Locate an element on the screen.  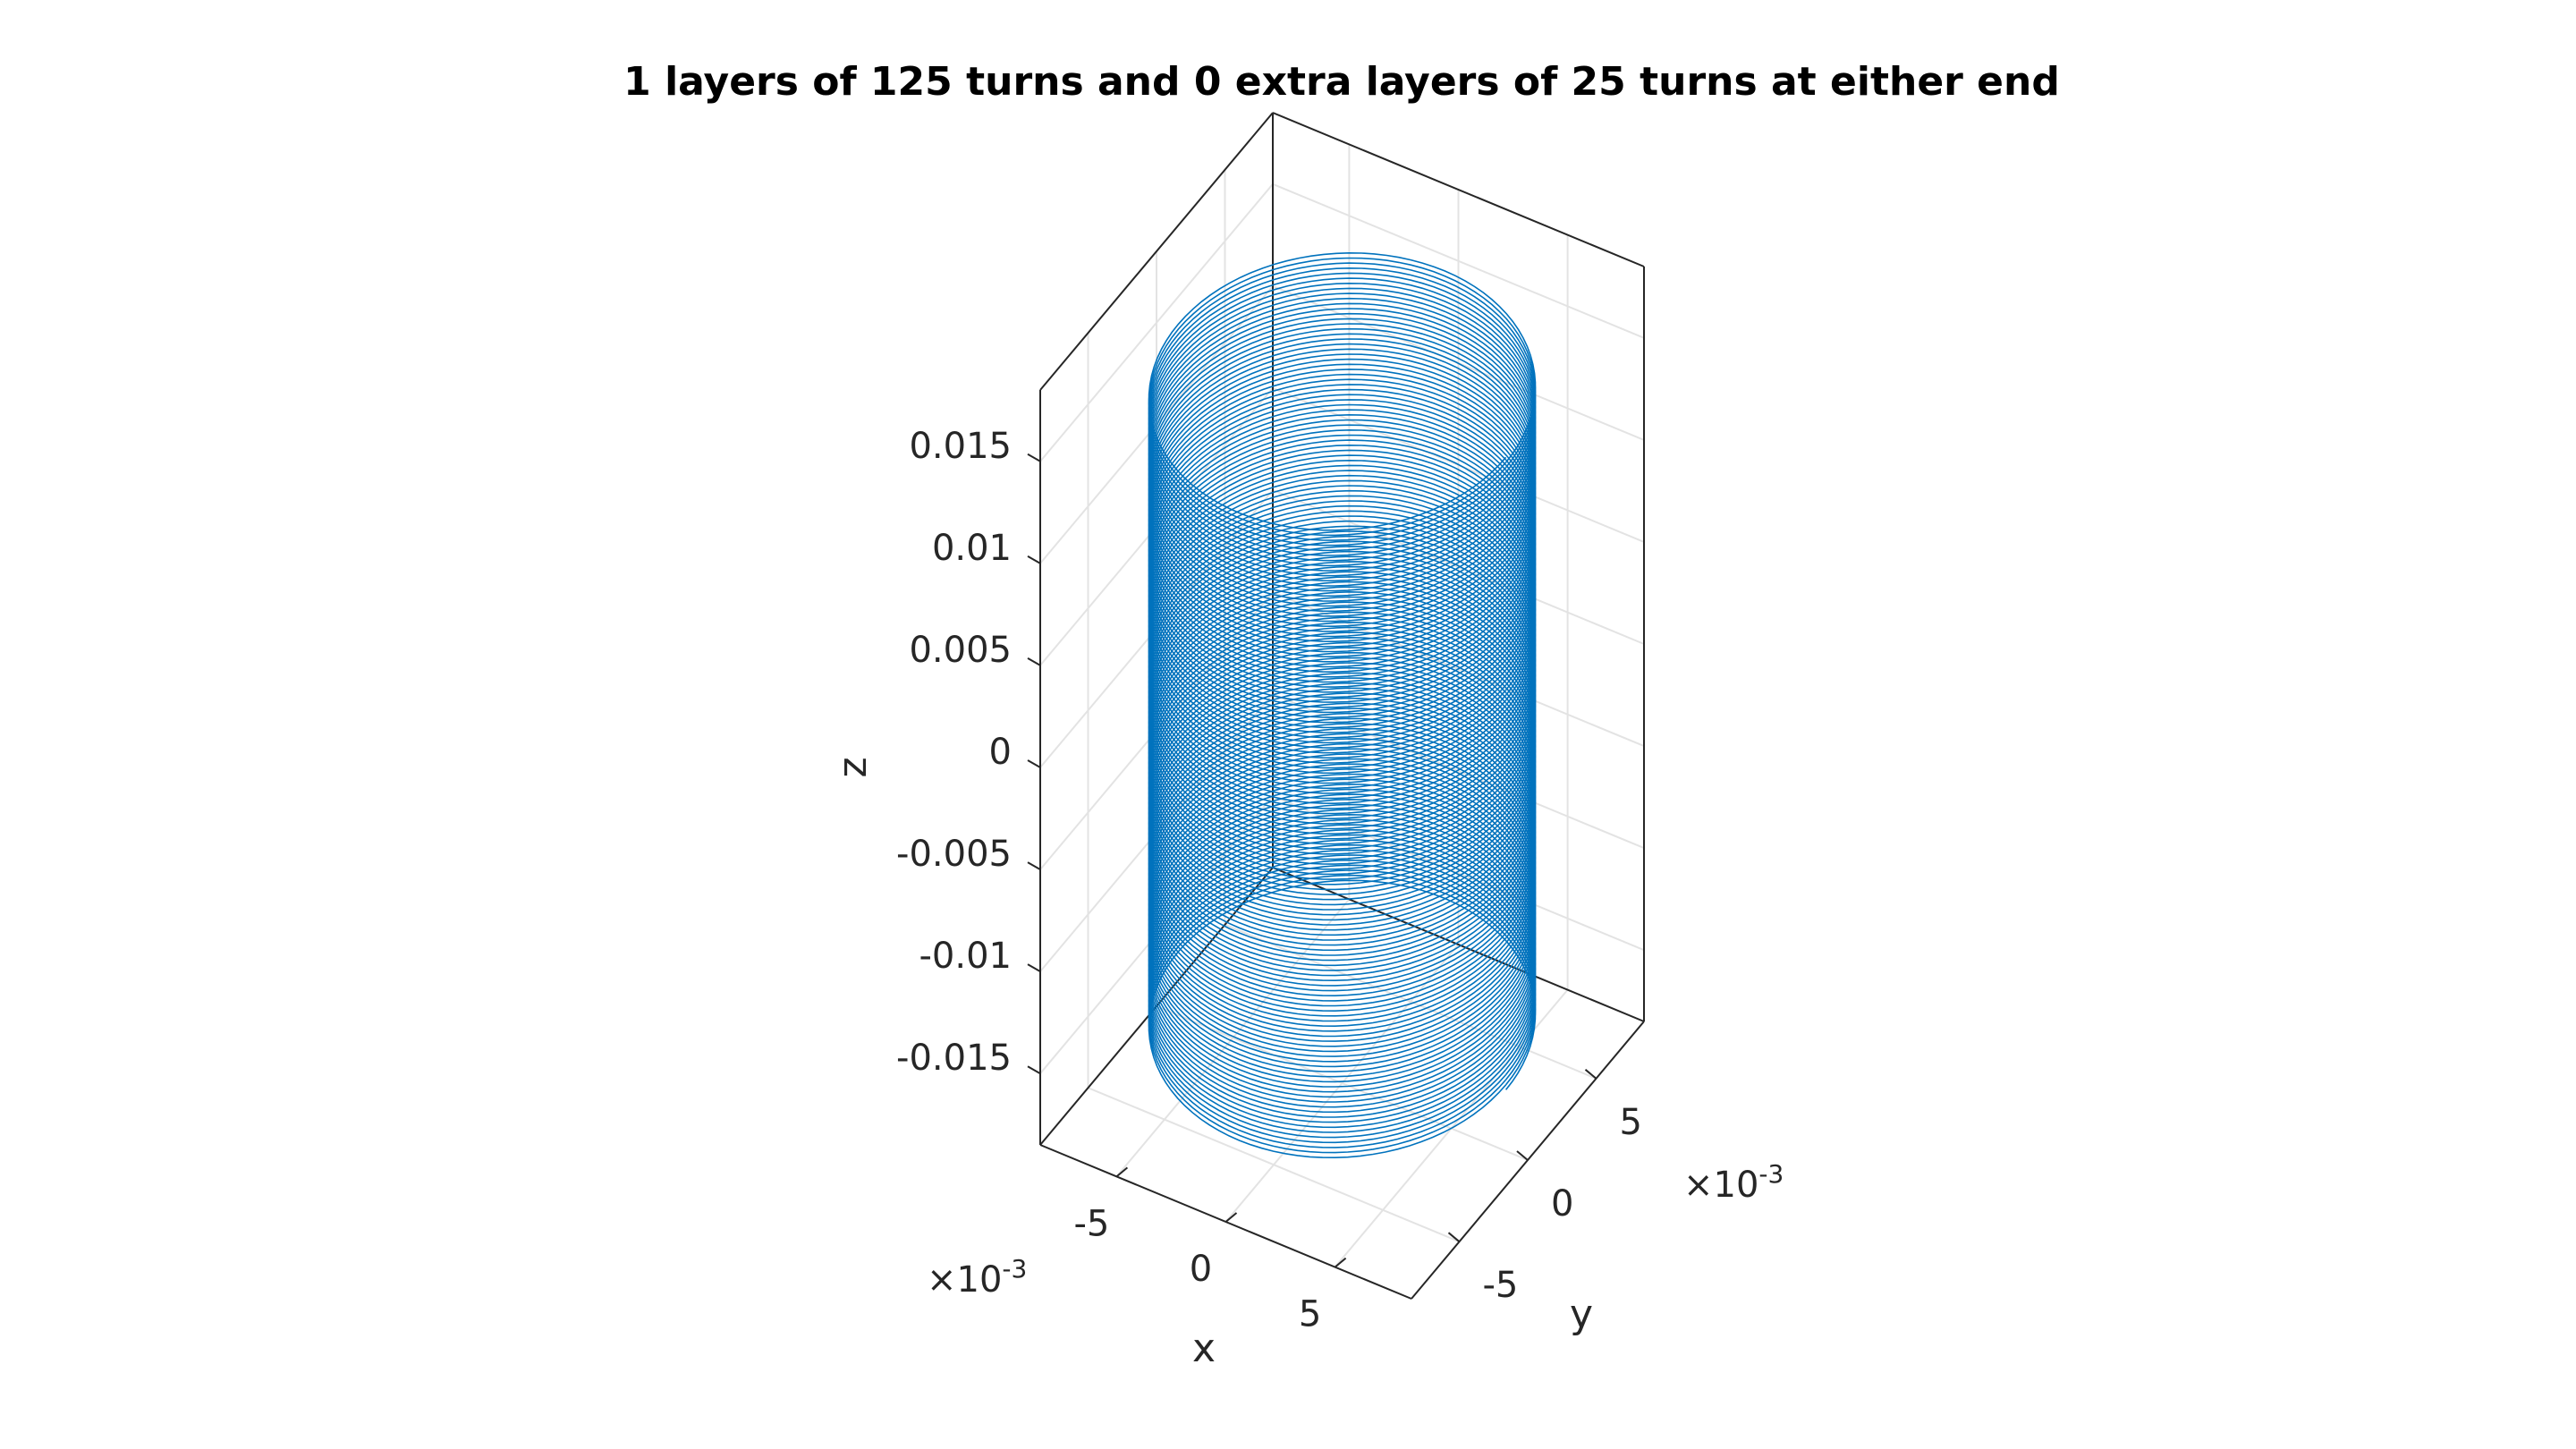
grid-line-z-side-wall is located at coordinates (1156, 322).